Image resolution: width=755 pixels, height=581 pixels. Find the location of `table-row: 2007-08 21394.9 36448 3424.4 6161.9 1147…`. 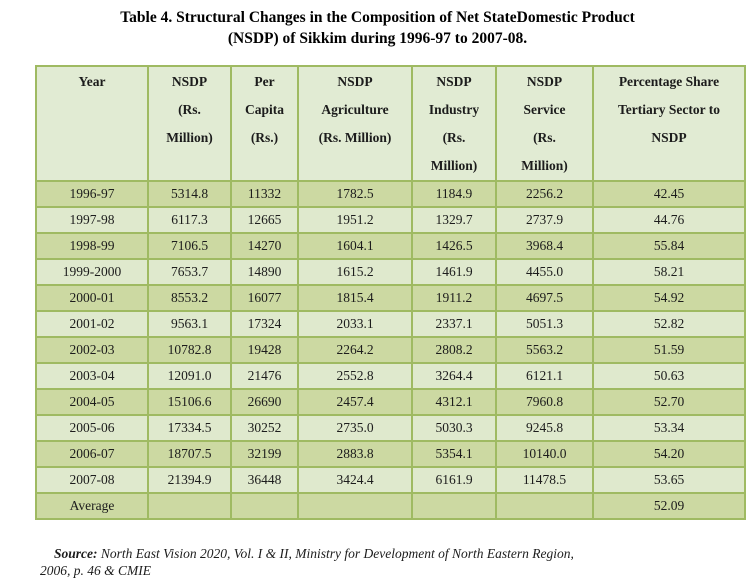

table-row: 2007-08 21394.9 36448 3424.4 6161.9 1147… is located at coordinates (390, 480).